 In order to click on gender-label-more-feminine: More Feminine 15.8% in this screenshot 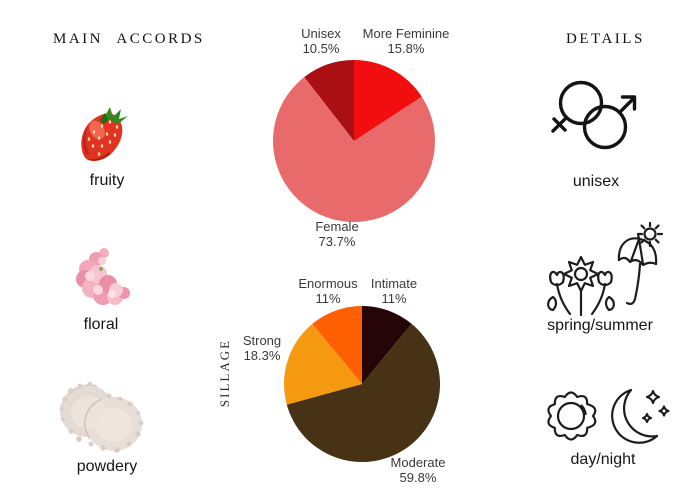, I will do `click(406, 41)`.